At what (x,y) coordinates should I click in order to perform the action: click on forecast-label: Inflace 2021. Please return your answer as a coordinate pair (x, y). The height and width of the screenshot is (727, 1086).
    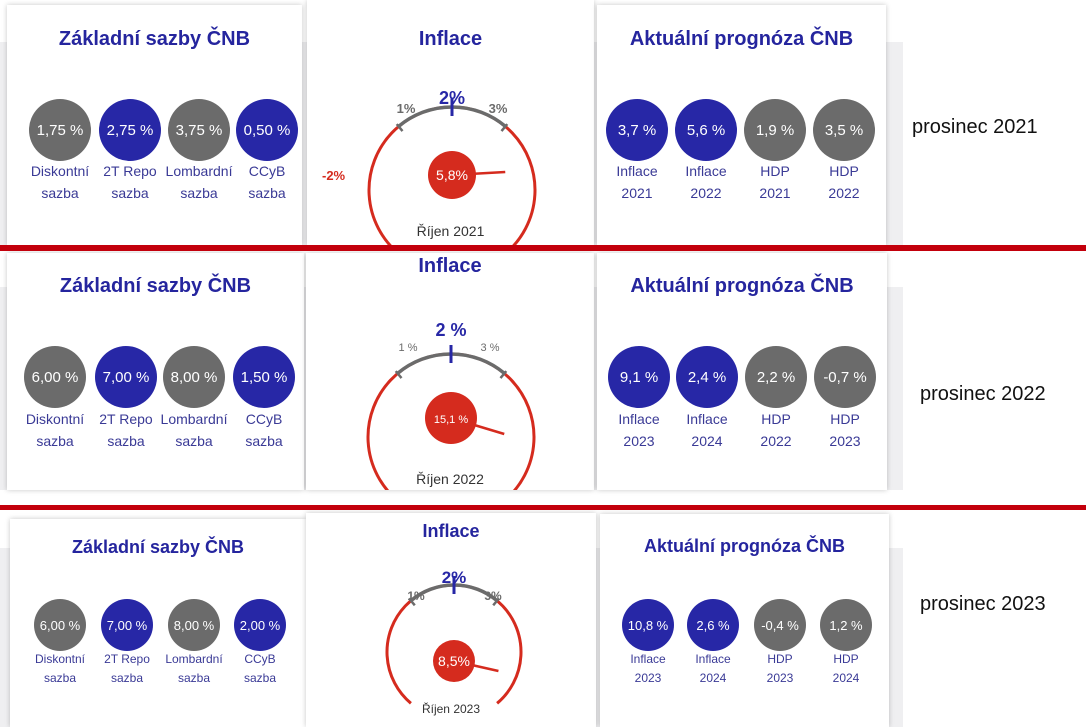
    Looking at the image, I should click on (637, 182).